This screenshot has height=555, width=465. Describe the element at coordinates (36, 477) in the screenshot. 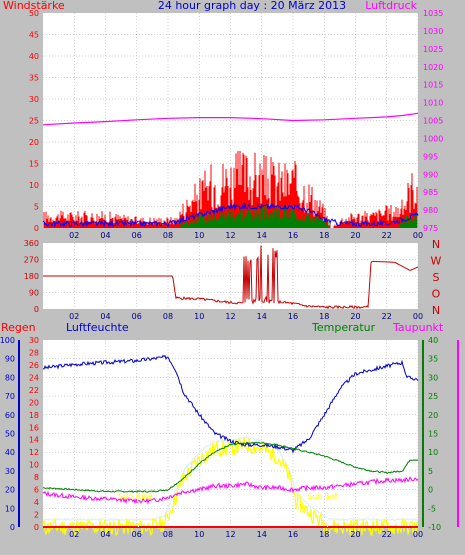

I see `rain-tick-label: 8` at that location.